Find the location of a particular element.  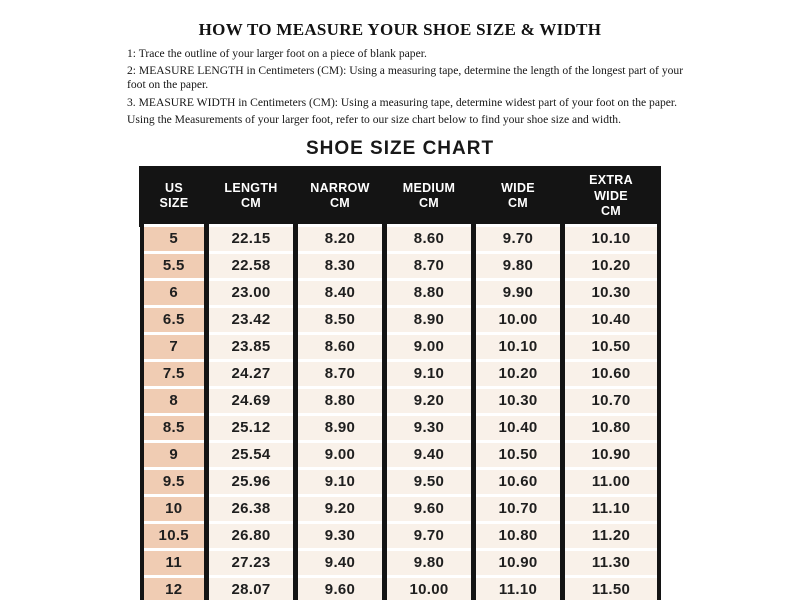

measurement-cell: 22.15 is located at coordinates (250, 238).